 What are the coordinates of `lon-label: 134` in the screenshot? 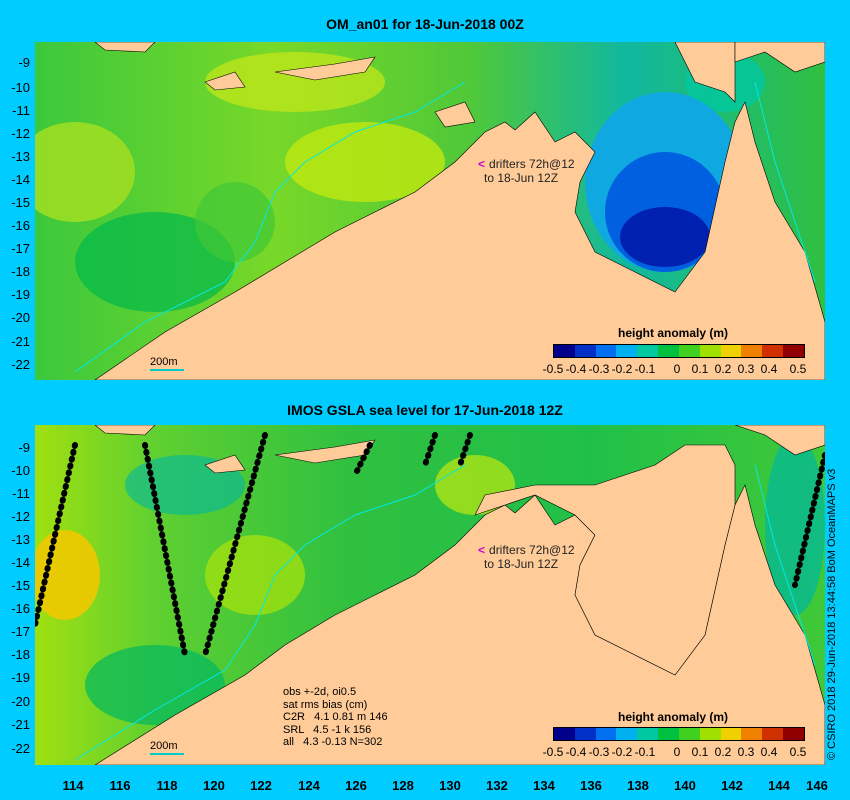 It's located at (544, 785).